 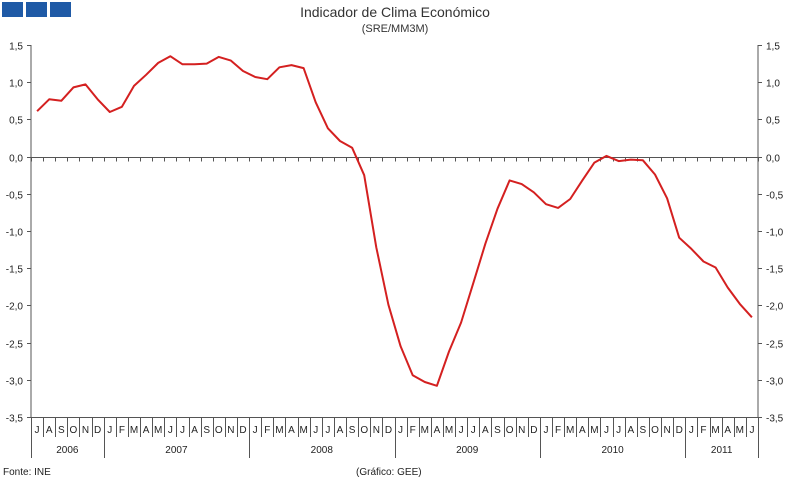 I want to click on chart-title: Indicador de Clima Económico, so click(x=395, y=12).